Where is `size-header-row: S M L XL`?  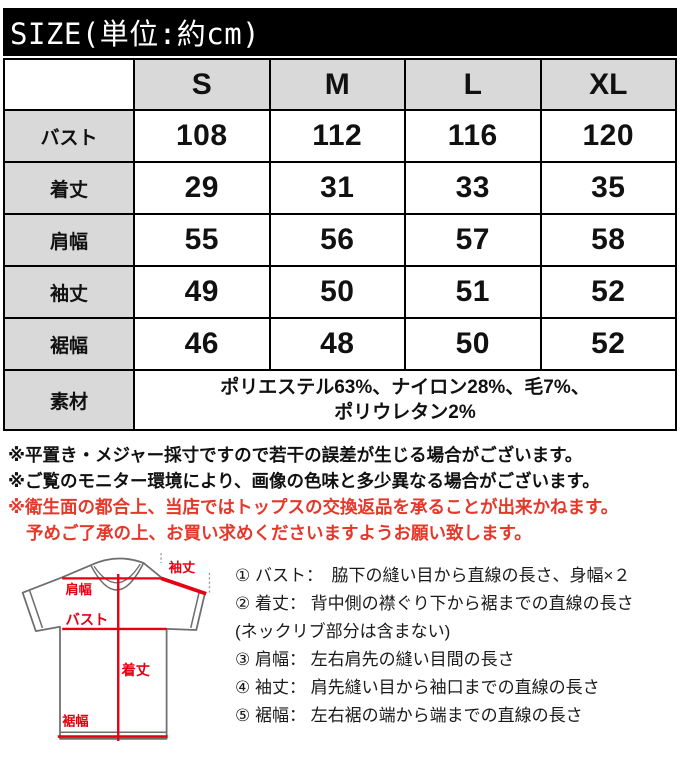
size-header-row: S M L XL is located at coordinates (340, 84).